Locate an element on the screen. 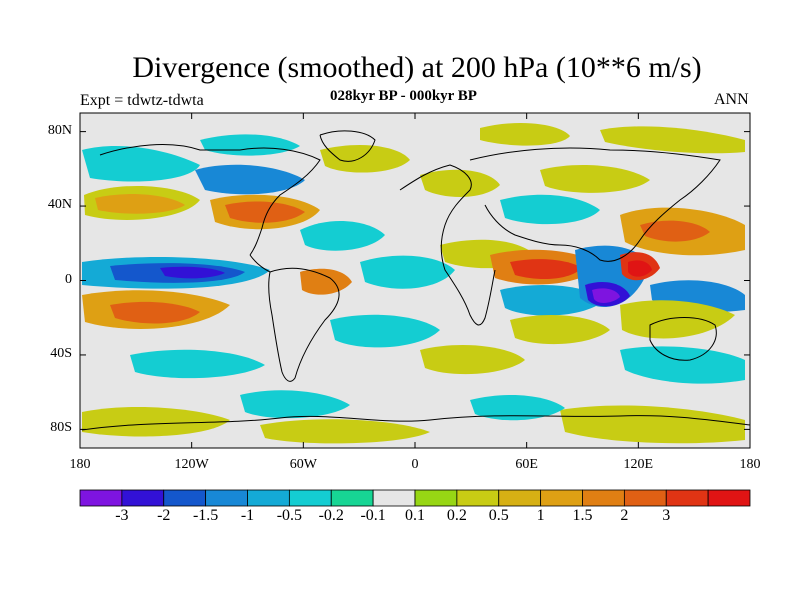 The image size is (800, 600). y-tick-label: 0 is located at coordinates (68, 279).